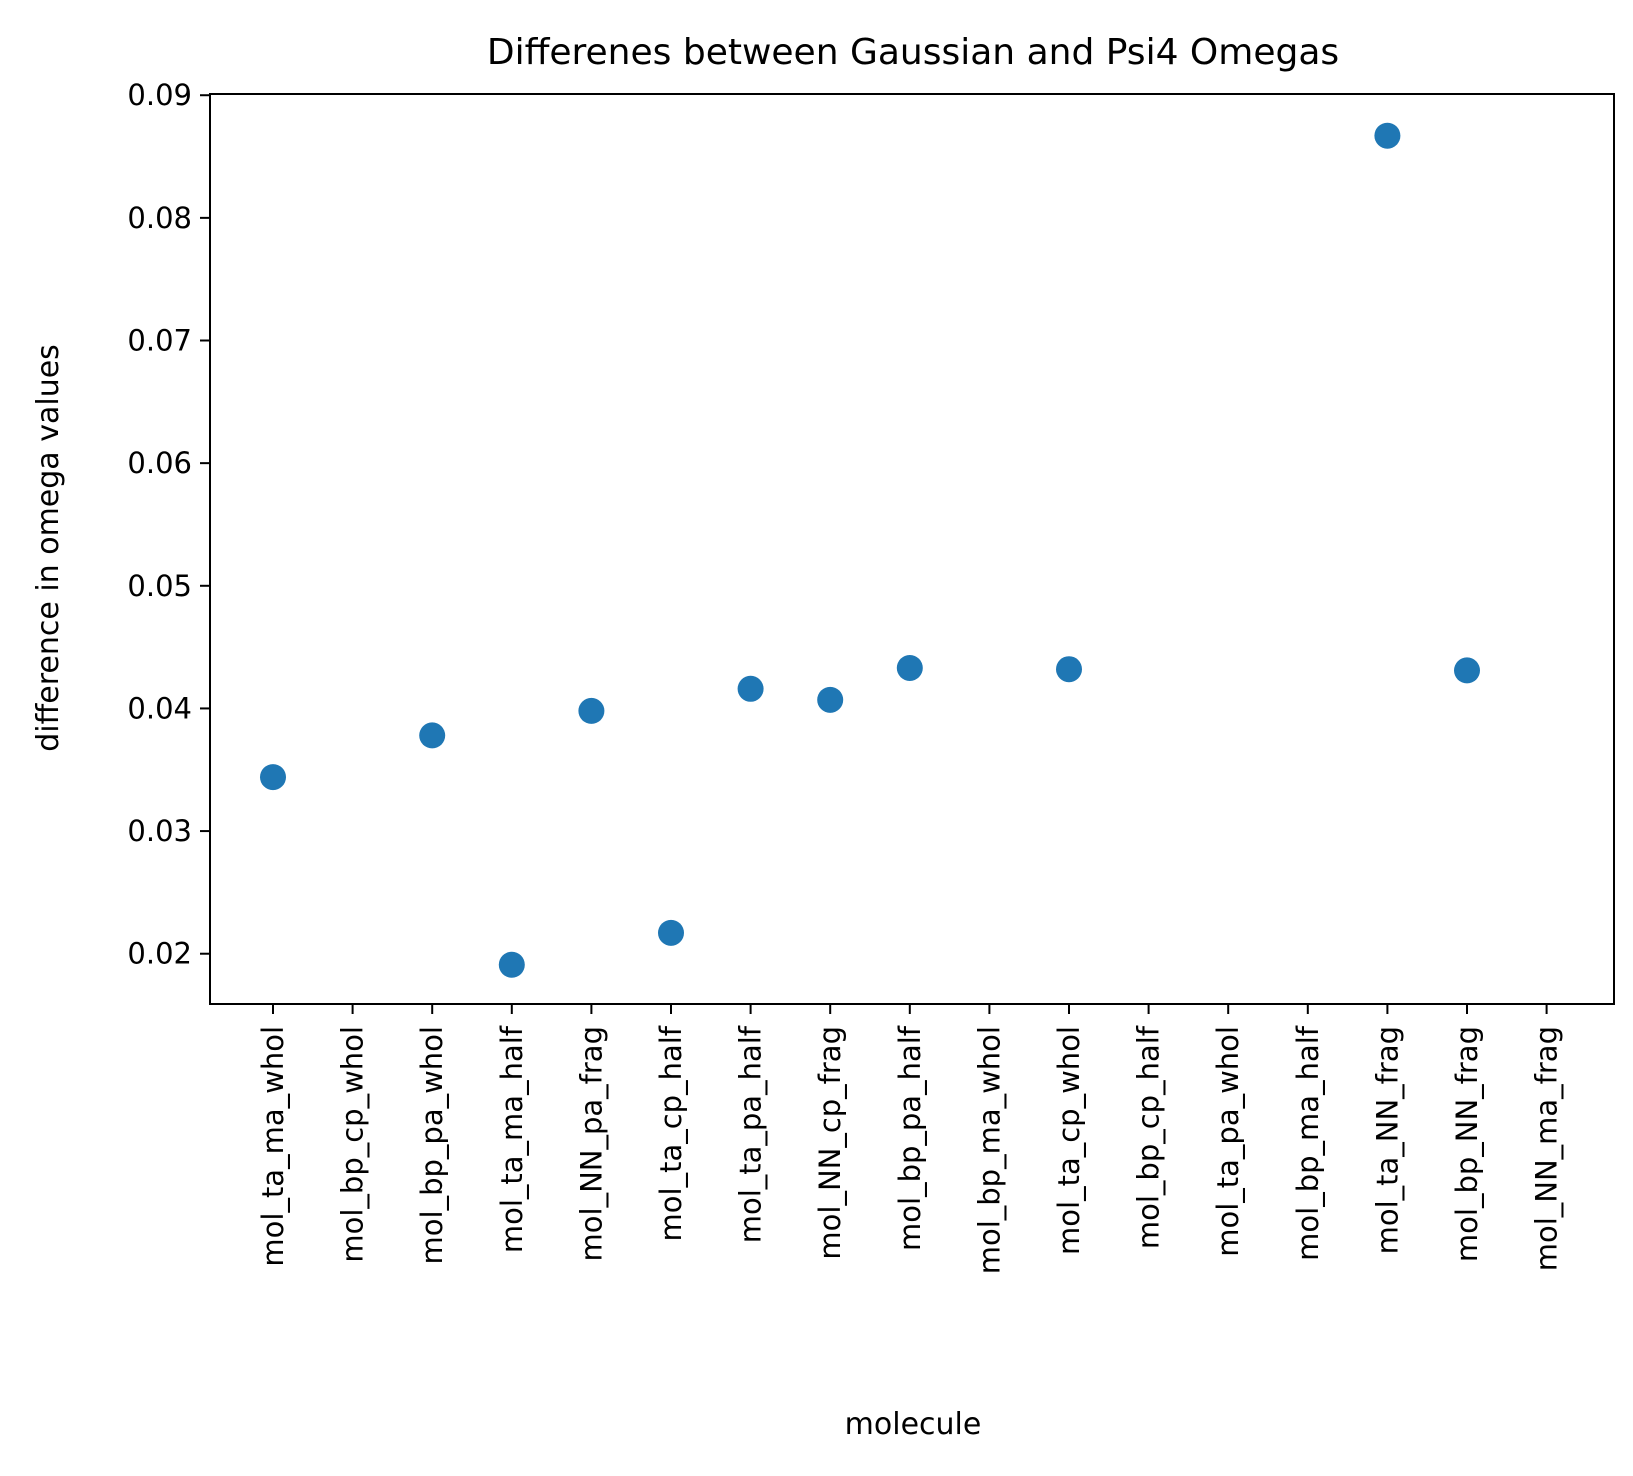 Image resolution: width=1633 pixels, height=1476 pixels. What do you see at coordinates (159, 463) in the screenshot?
I see `y-tick-label: 0.06` at bounding box center [159, 463].